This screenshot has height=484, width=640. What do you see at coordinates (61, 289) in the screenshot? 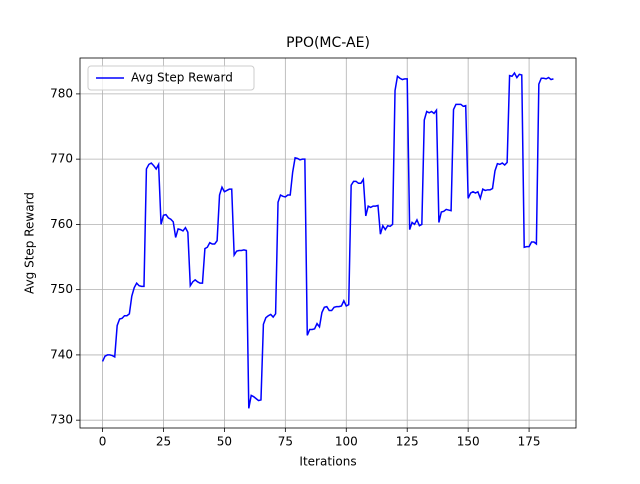
I see `y-tick-label: 750` at bounding box center [61, 289].